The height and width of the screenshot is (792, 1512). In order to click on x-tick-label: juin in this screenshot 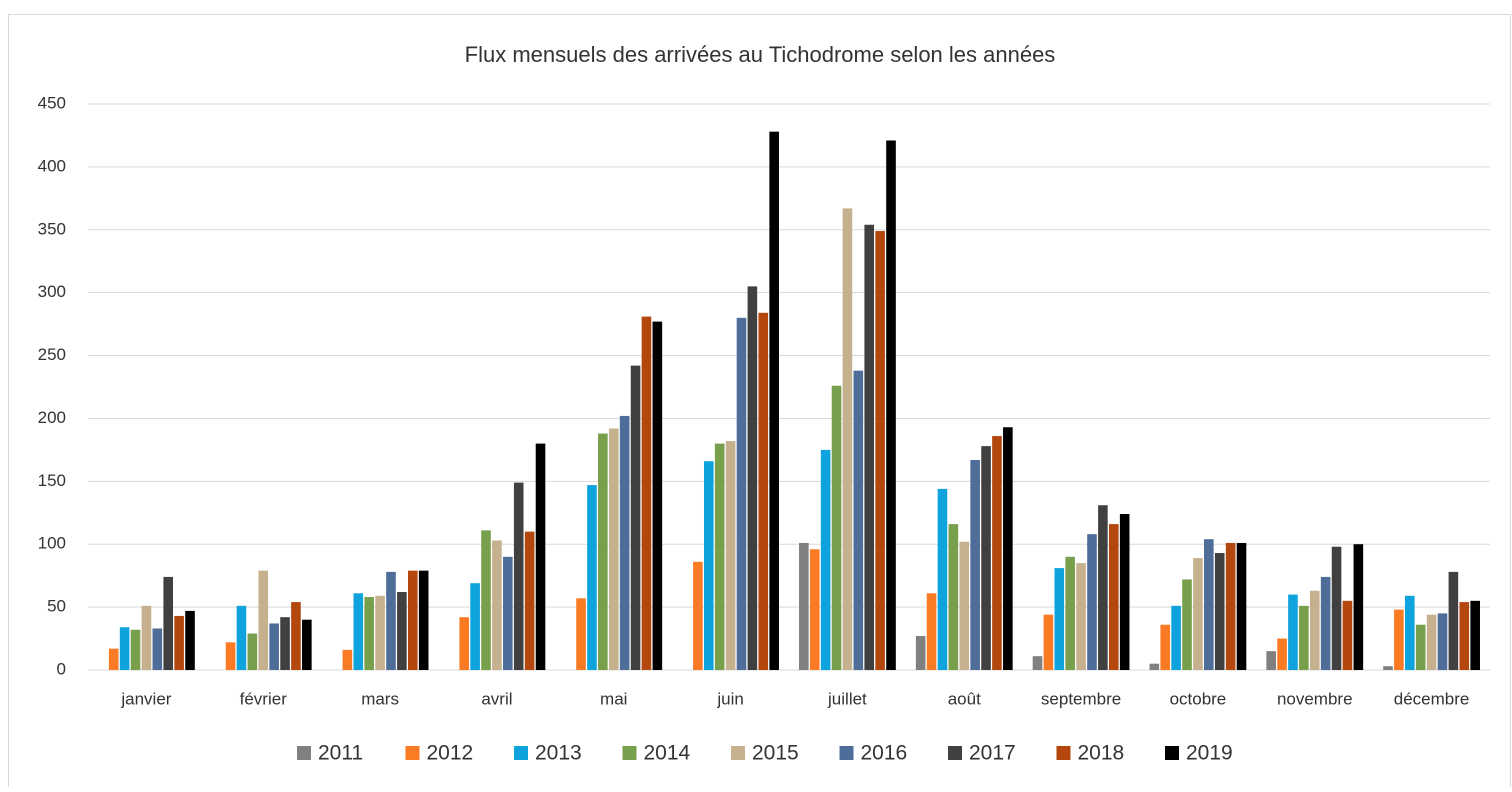, I will do `click(729, 698)`.